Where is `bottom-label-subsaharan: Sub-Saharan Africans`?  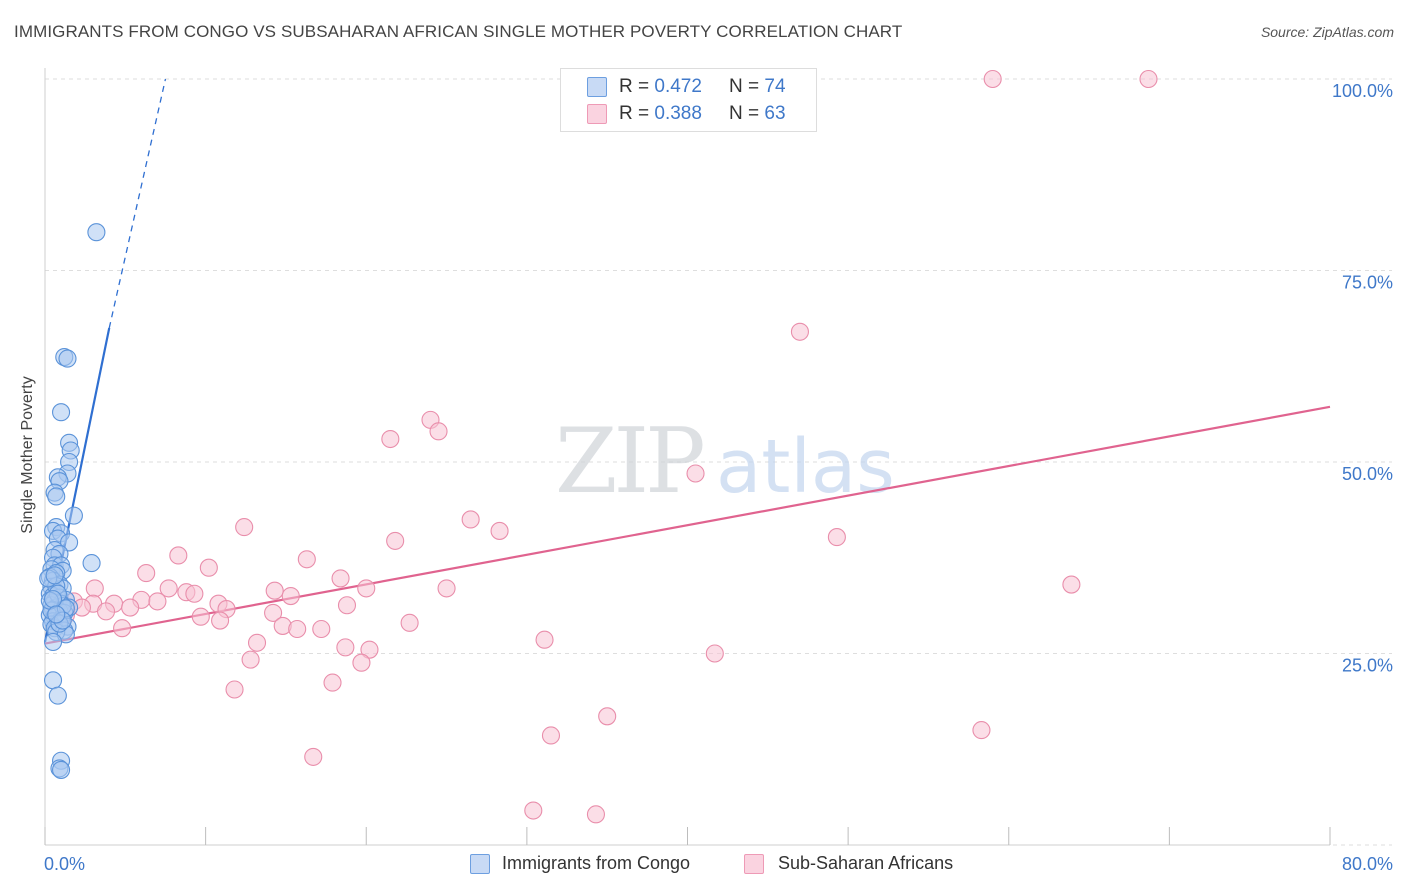
bottom-label-subsaharan: Sub-Saharan Africans is located at coordinates (866, 863).